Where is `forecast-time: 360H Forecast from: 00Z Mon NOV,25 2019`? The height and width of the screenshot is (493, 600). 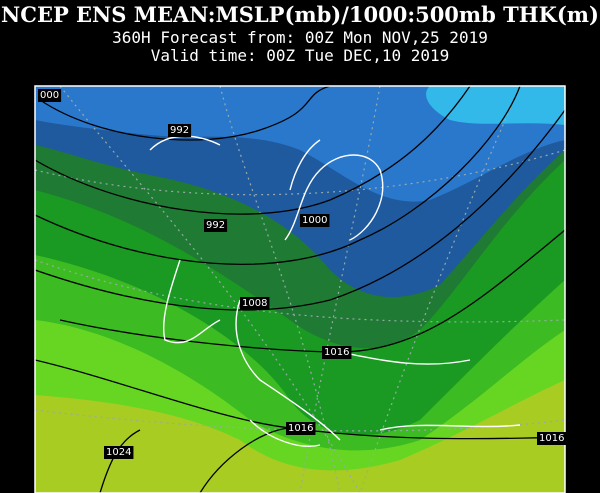
forecast-time: 360H Forecast from: 00Z Mon NOV,25 2019 is located at coordinates (300, 37).